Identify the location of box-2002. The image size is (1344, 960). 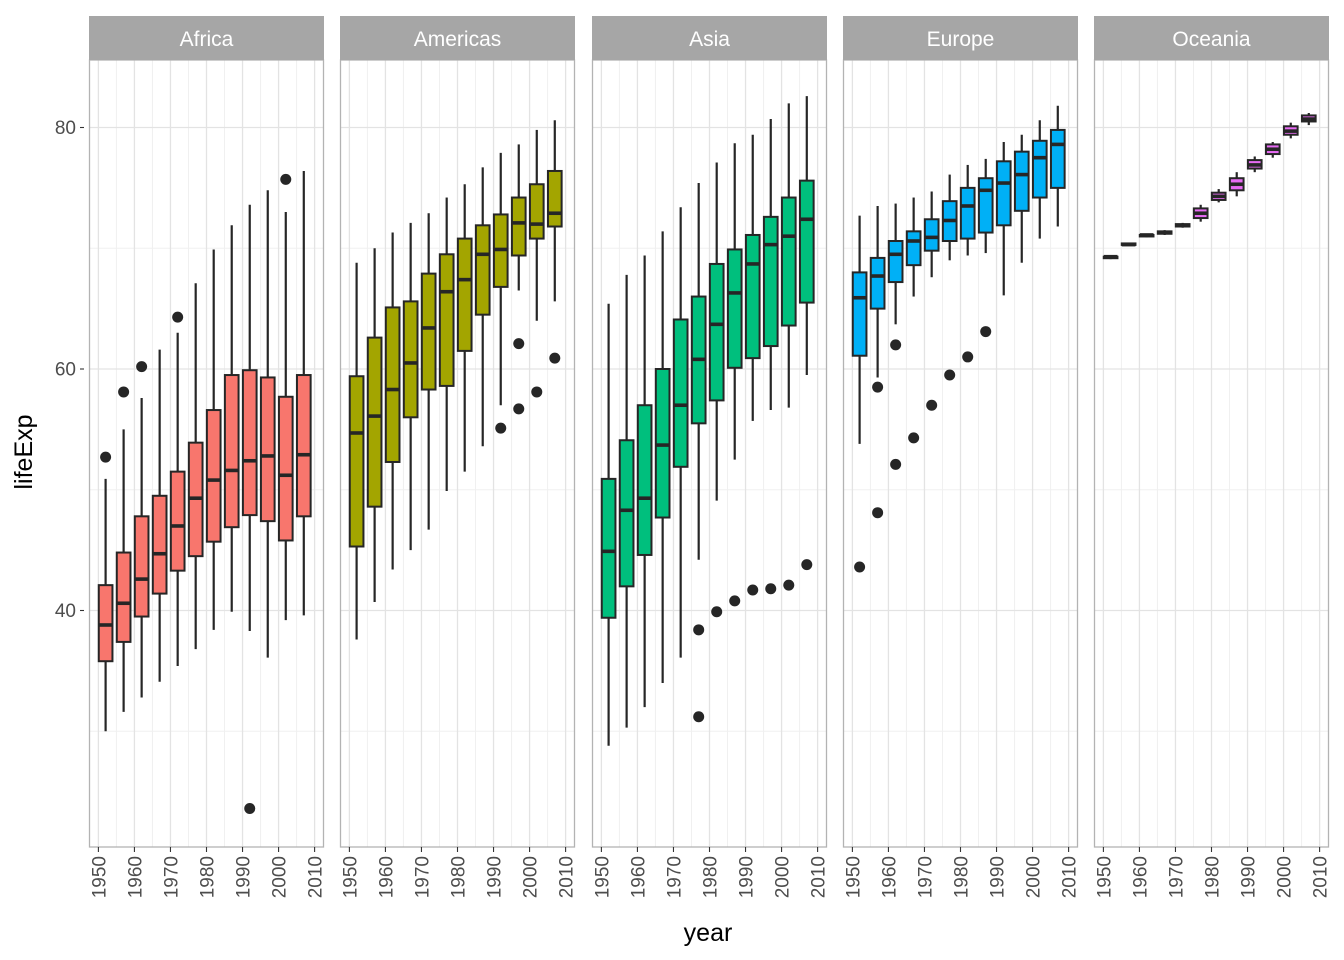
(1290, 130).